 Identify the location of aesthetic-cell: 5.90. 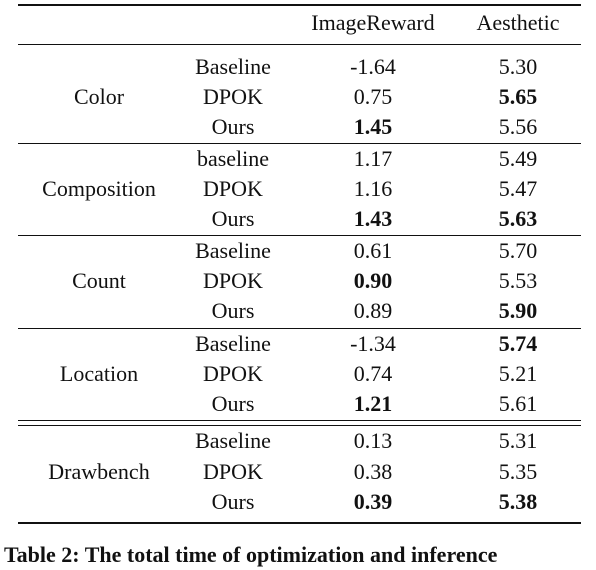
(518, 310).